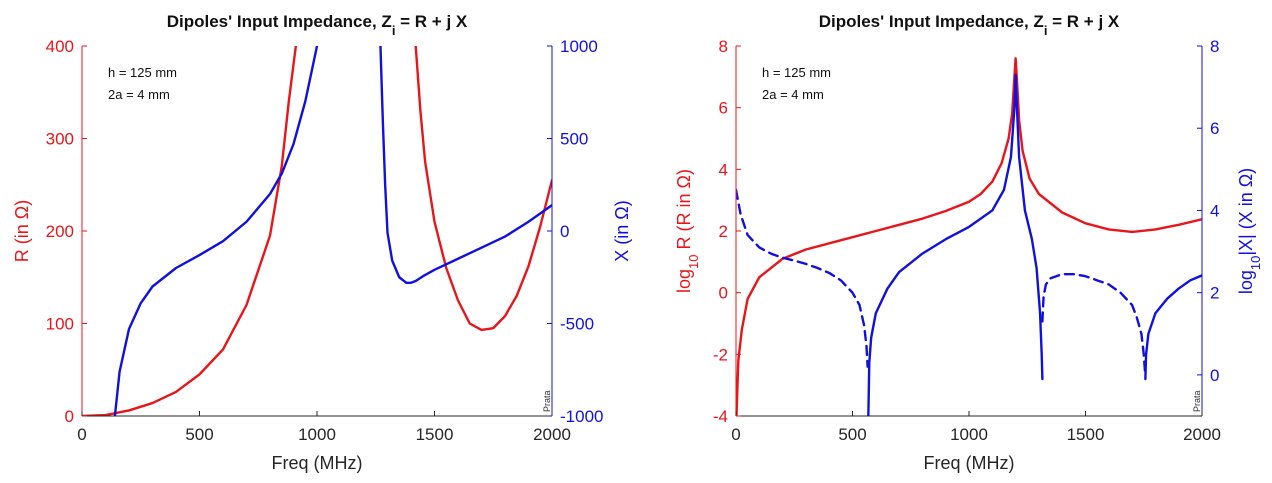 The width and height of the screenshot is (1272, 483). What do you see at coordinates (720, 354) in the screenshot?
I see `y-left-tick-label: -2` at bounding box center [720, 354].